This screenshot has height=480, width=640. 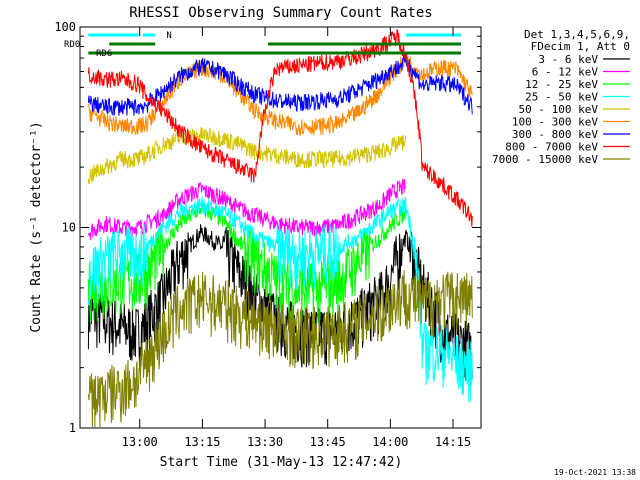 What do you see at coordinates (262, 45) in the screenshot?
I see `flag-layer: RD0 RD6 N` at bounding box center [262, 45].